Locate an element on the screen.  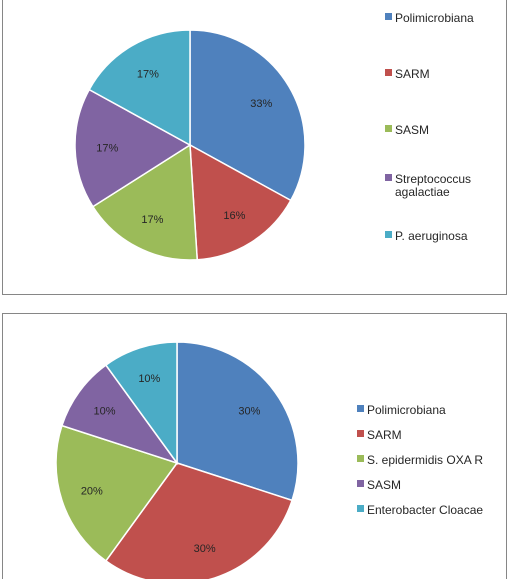
legend-label: Streptococcus is located at coordinates (433, 179).